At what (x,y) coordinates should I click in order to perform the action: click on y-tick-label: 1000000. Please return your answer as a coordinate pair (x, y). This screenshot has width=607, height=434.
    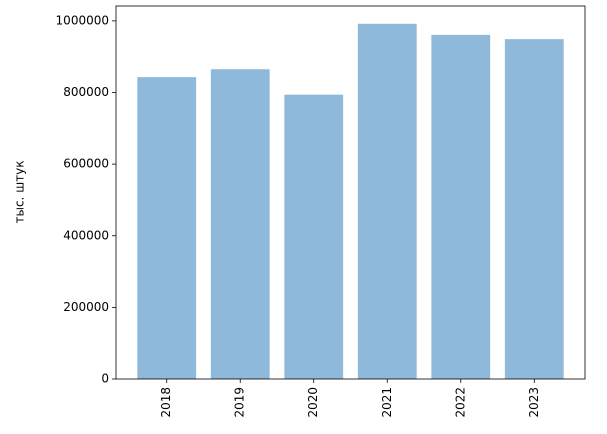
    Looking at the image, I should click on (82, 20).